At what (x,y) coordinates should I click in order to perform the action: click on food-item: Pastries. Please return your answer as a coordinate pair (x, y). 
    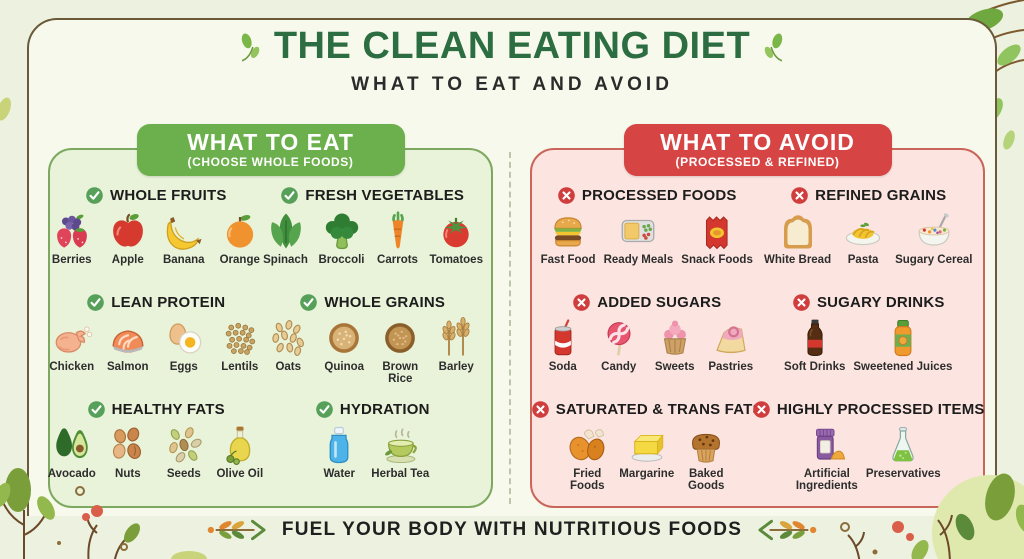
    Looking at the image, I should click on (731, 345).